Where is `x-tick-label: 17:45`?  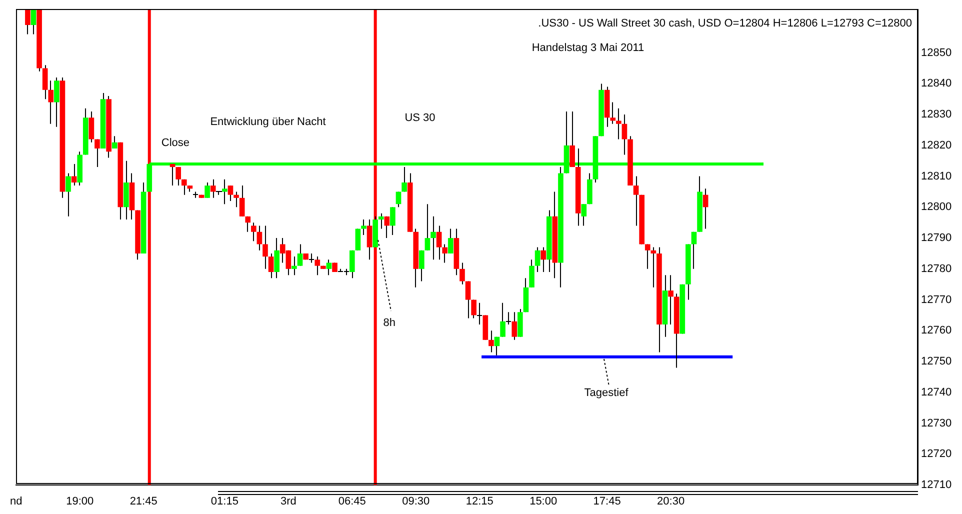 x-tick-label: 17:45 is located at coordinates (607, 502).